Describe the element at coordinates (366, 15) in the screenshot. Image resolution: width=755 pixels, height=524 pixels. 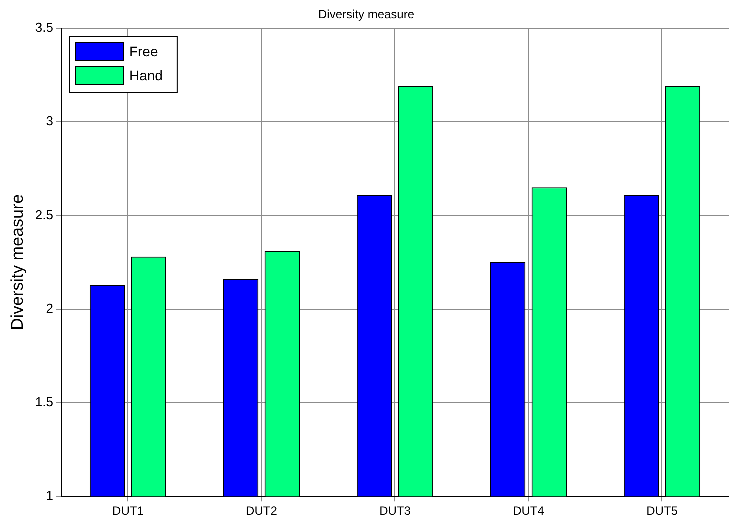
I see `chart-title: Diversity measure` at that location.